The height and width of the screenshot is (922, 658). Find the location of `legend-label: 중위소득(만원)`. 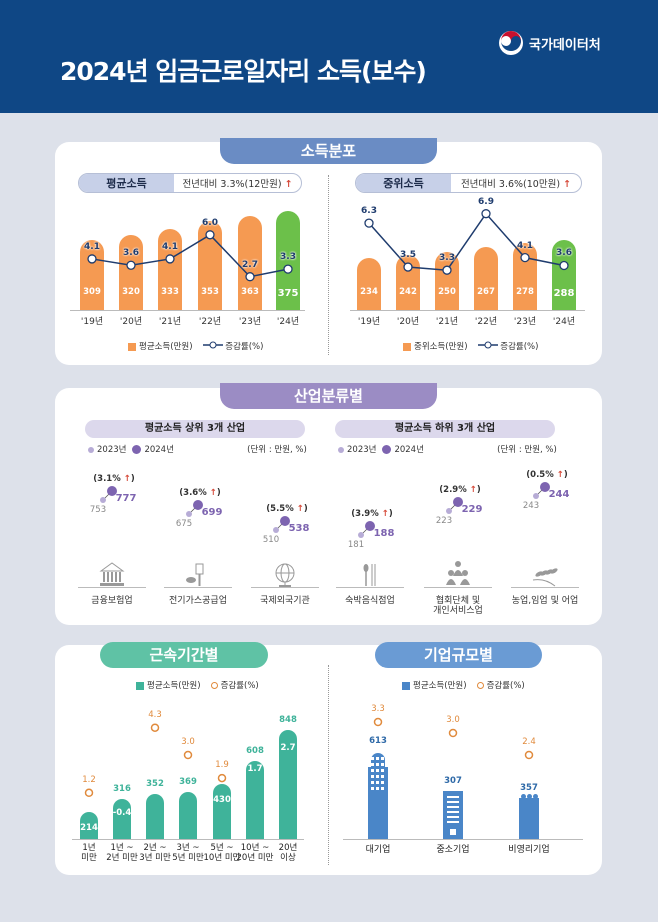

legend-label: 중위소득(만원) is located at coordinates (441, 347).